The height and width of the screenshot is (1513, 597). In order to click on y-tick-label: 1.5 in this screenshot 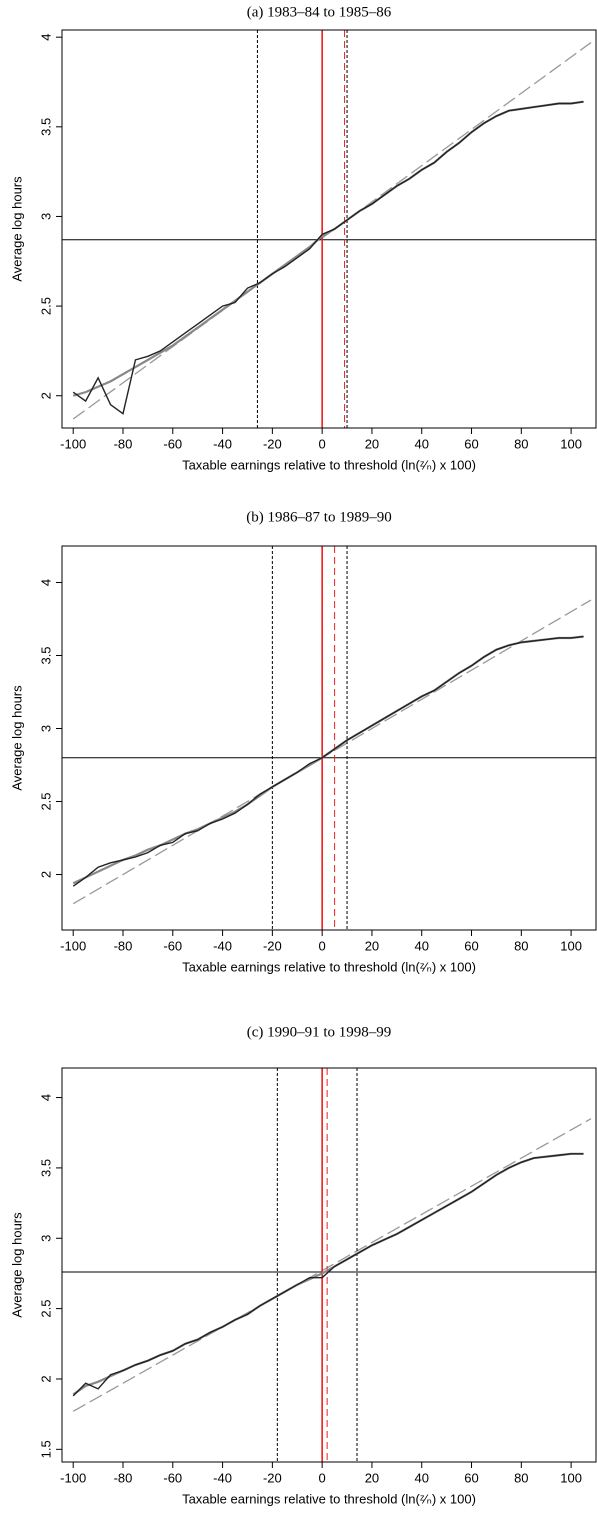, I will do `click(45, 1449)`.